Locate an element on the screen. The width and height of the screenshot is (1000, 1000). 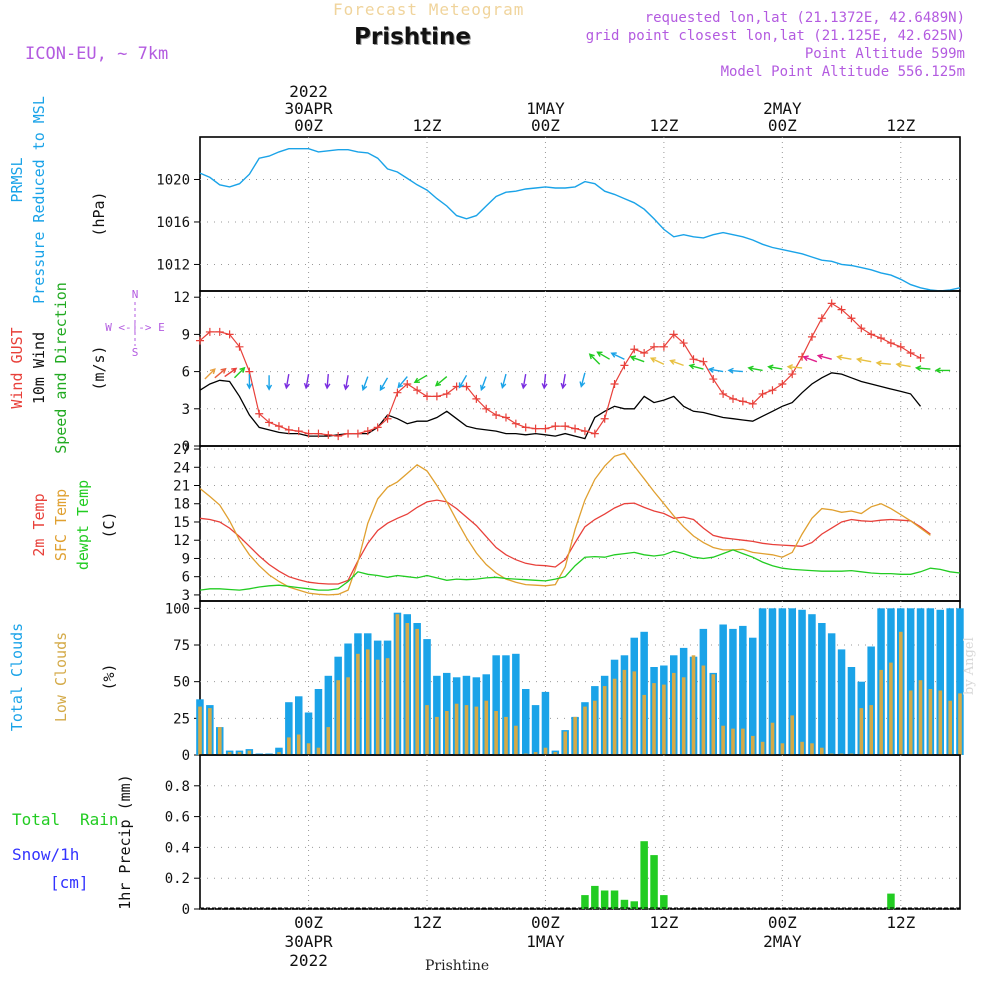
bottom-time-label: 12Z is located at coordinates (427, 922).